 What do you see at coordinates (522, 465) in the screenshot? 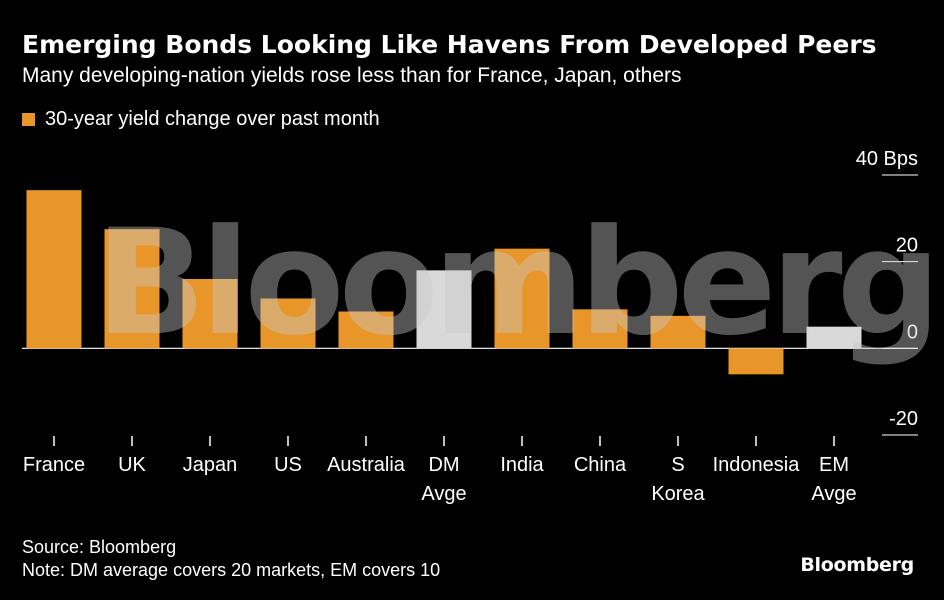
I see `x-tick-label: India` at bounding box center [522, 465].